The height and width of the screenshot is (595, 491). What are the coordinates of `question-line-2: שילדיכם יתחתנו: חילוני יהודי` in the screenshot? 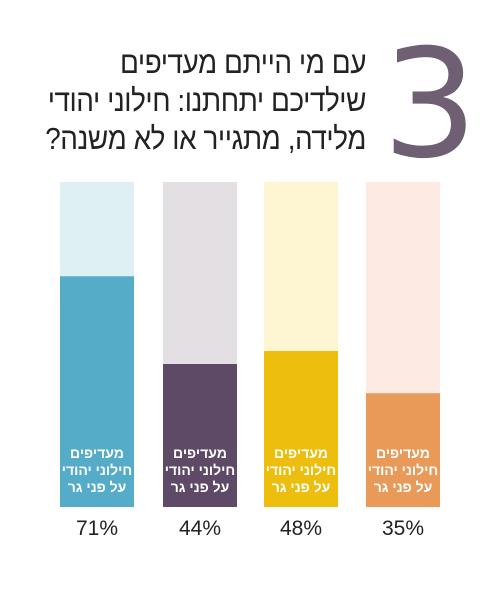 It's located at (207, 100).